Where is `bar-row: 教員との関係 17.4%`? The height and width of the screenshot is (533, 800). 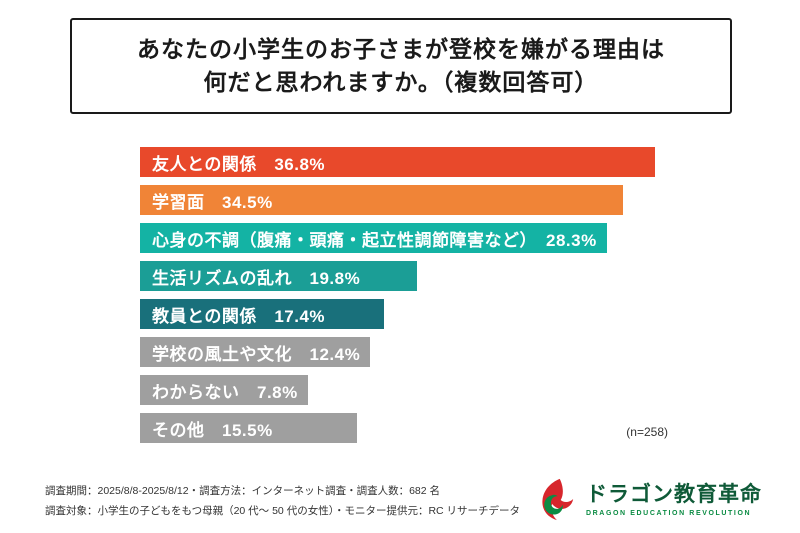
bar-row: 教員との関係 17.4% is located at coordinates (420, 314).